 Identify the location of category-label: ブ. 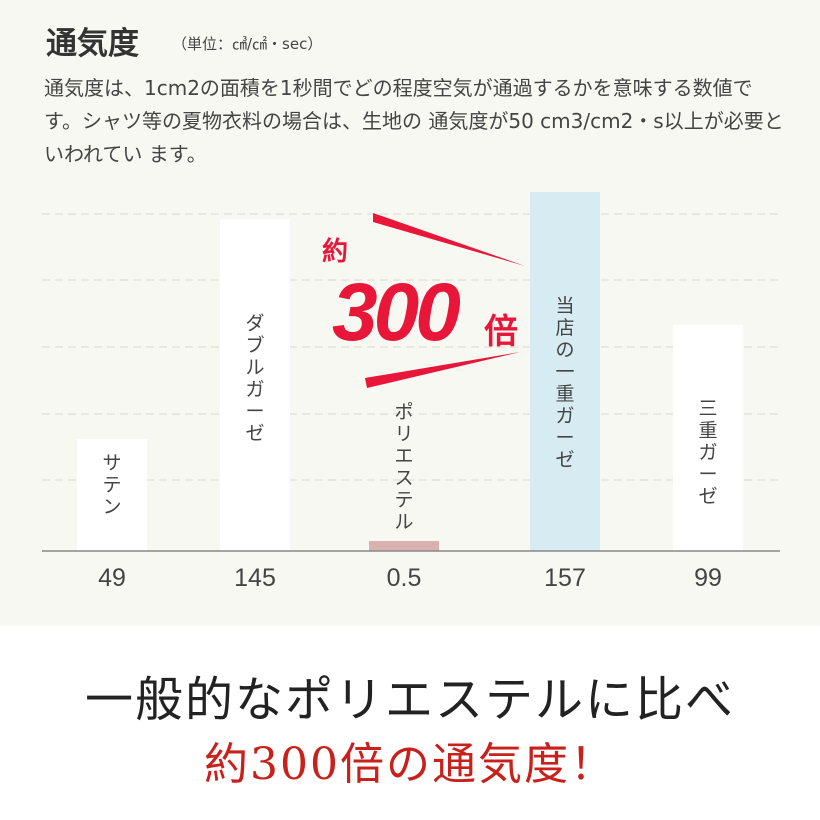
(254, 344).